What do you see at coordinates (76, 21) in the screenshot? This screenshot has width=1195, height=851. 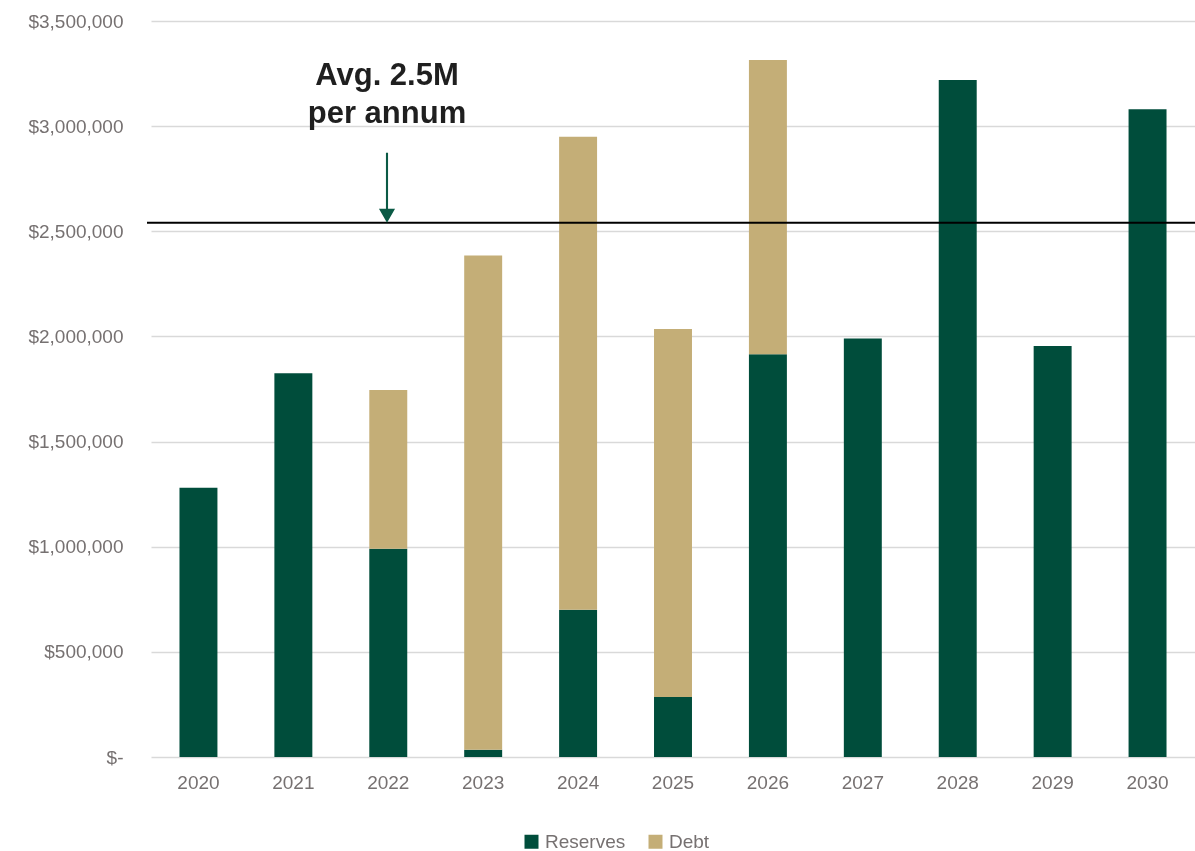 I see `y-tick-label: $3,500,000` at bounding box center [76, 21].